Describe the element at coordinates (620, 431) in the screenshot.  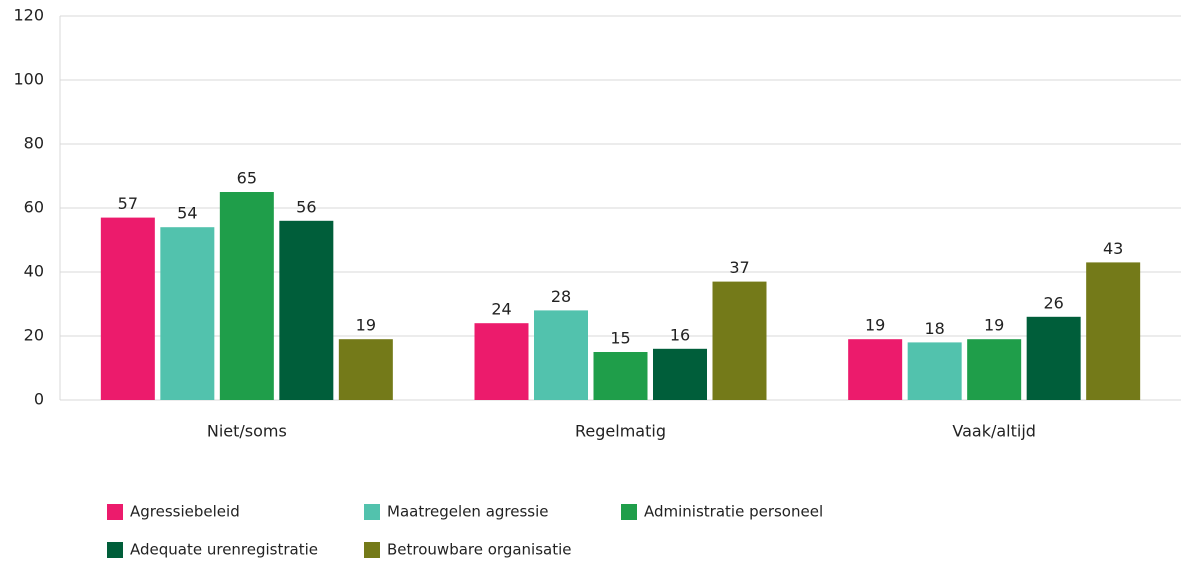
I see `x-tick-label: Regelmatig` at that location.